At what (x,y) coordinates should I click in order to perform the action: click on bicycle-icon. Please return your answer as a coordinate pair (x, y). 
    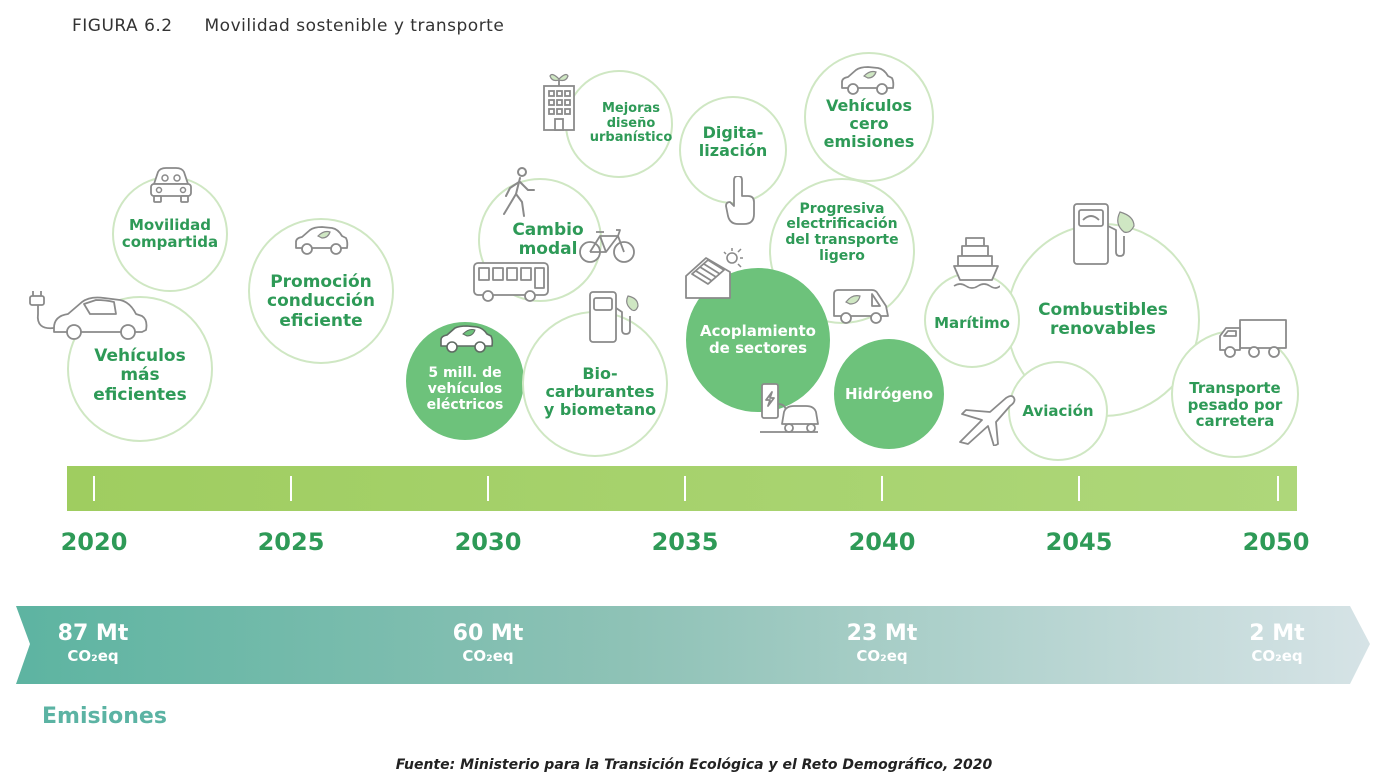
    Looking at the image, I should click on (607, 246).